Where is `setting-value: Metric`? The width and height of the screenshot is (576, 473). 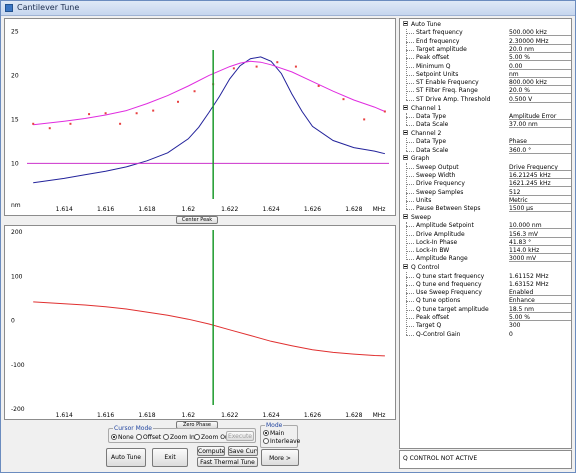 setting-value: Metric is located at coordinates (540, 200).